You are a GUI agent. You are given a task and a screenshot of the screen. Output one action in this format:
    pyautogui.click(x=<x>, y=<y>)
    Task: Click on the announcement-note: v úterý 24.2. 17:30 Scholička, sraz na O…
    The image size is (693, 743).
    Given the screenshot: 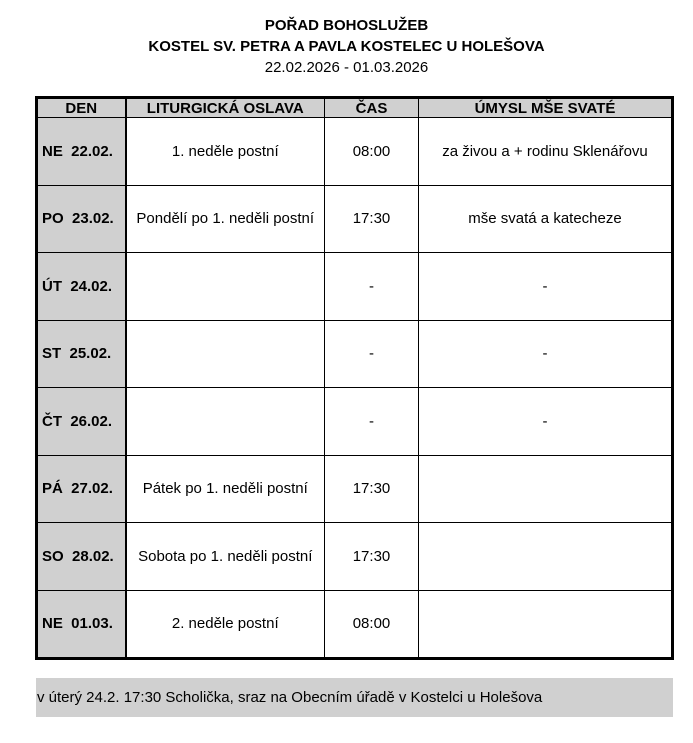 What is the action you would take?
    pyautogui.click(x=354, y=697)
    